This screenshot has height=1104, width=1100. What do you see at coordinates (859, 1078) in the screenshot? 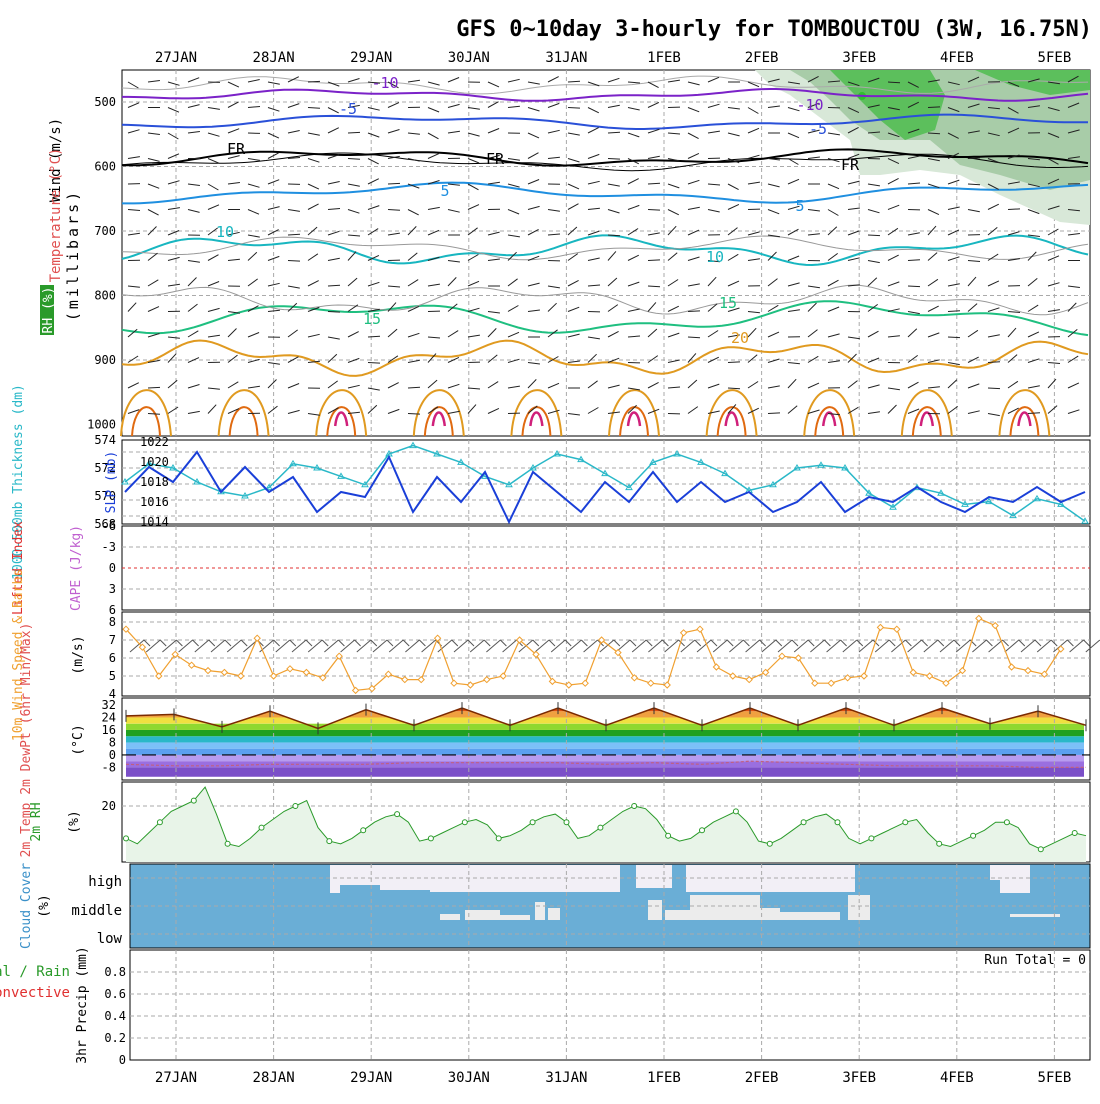
I see `date-label-bottom: 3FEB` at bounding box center [859, 1078].